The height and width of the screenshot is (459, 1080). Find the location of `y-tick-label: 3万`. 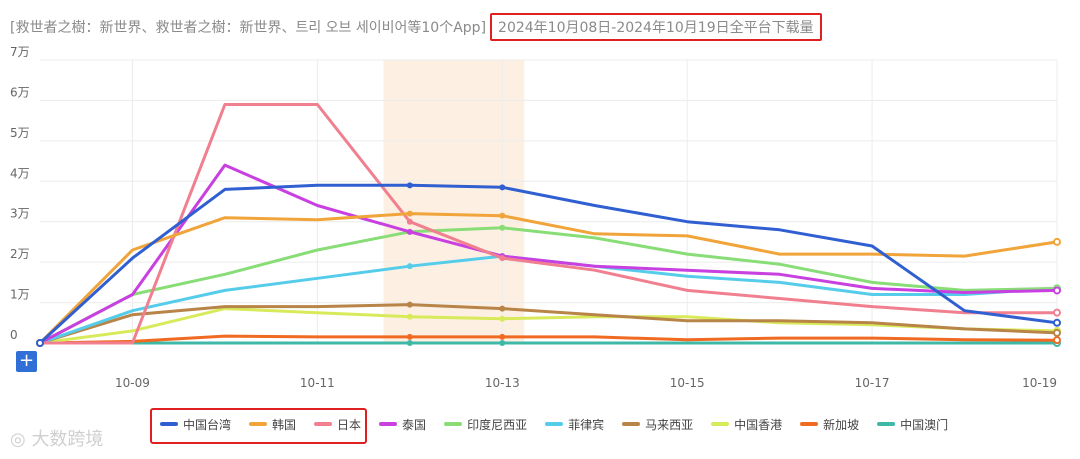

y-tick-label: 3万 is located at coordinates (20, 214).